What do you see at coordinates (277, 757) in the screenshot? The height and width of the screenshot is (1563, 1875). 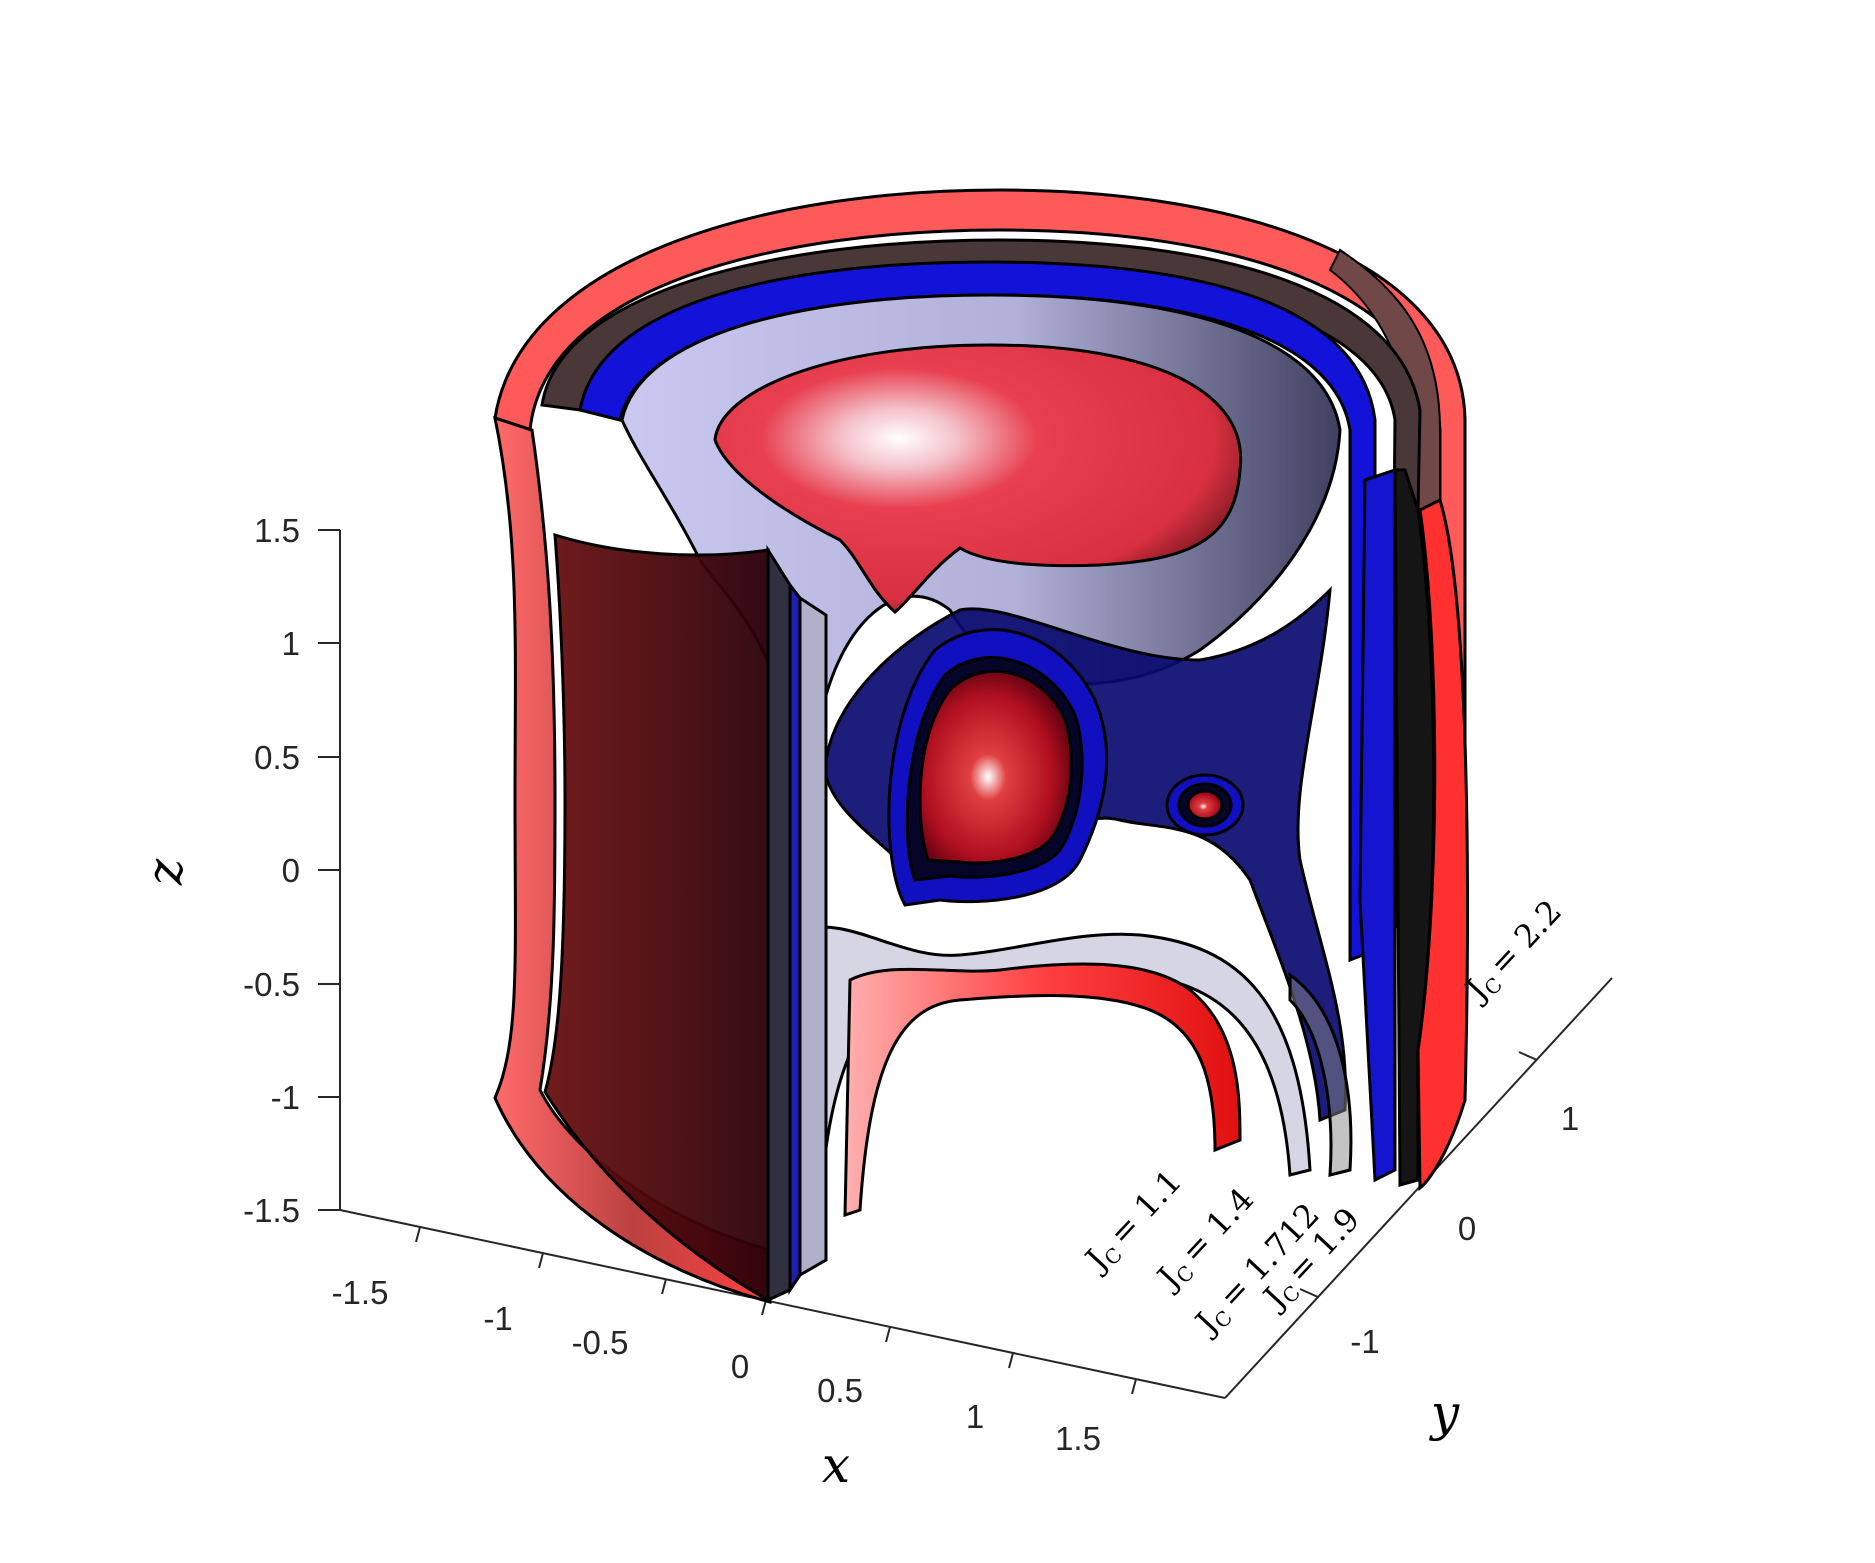 I see `z-tick-label: 0.5` at bounding box center [277, 757].